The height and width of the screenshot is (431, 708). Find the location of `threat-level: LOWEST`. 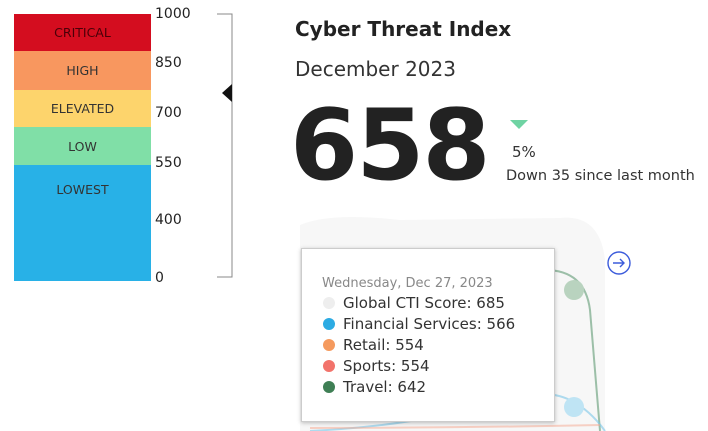

threat-level: LOWEST is located at coordinates (82, 223).